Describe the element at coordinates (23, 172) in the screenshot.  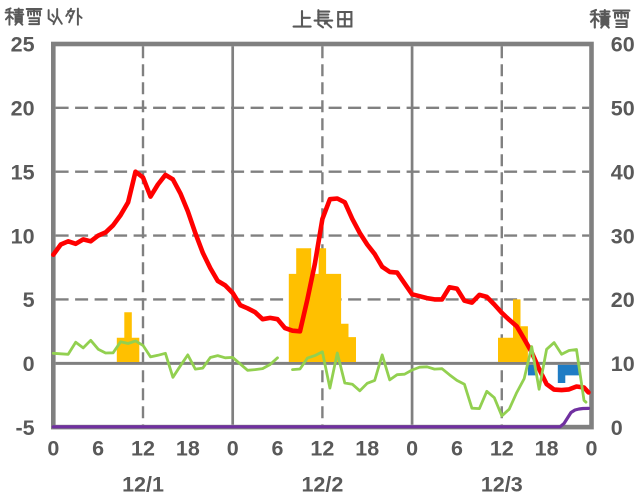
I see `svg-text: 15` at that location.